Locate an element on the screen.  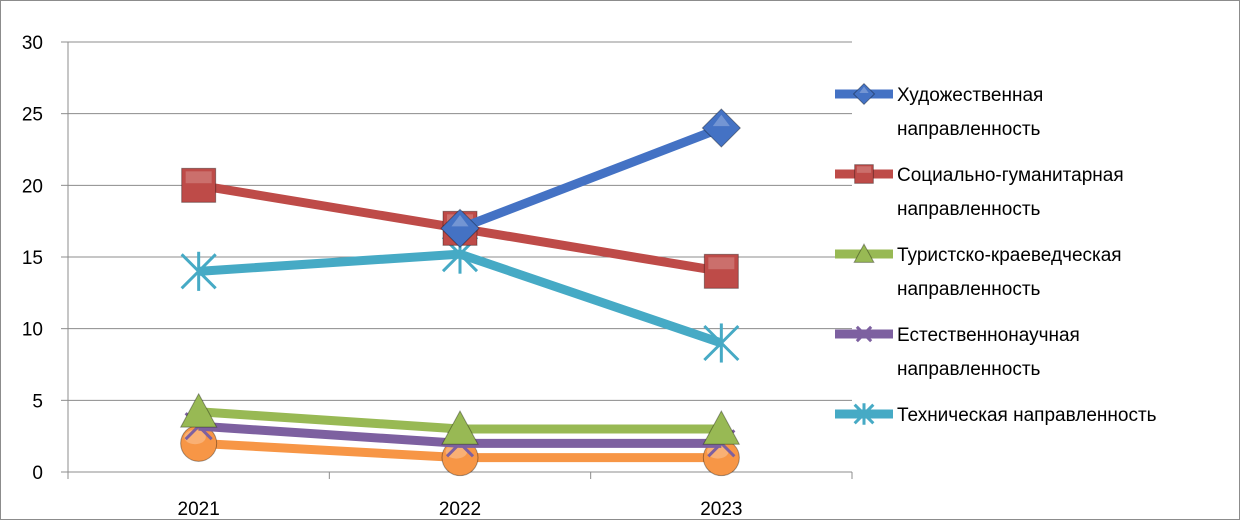
legend-item-2: Туристско-краеведческая направленность is located at coordinates (978, 271).